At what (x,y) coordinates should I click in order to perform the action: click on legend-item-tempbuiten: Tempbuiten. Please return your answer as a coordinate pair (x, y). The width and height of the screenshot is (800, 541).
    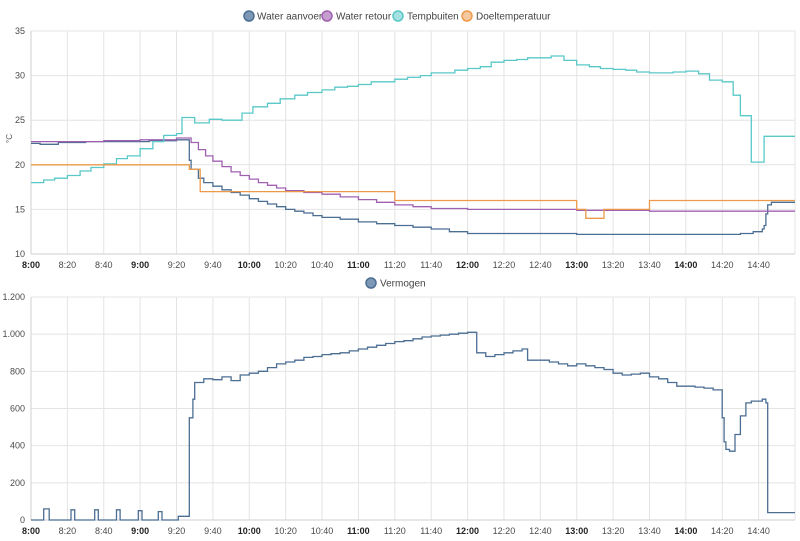
    Looking at the image, I should click on (425, 16).